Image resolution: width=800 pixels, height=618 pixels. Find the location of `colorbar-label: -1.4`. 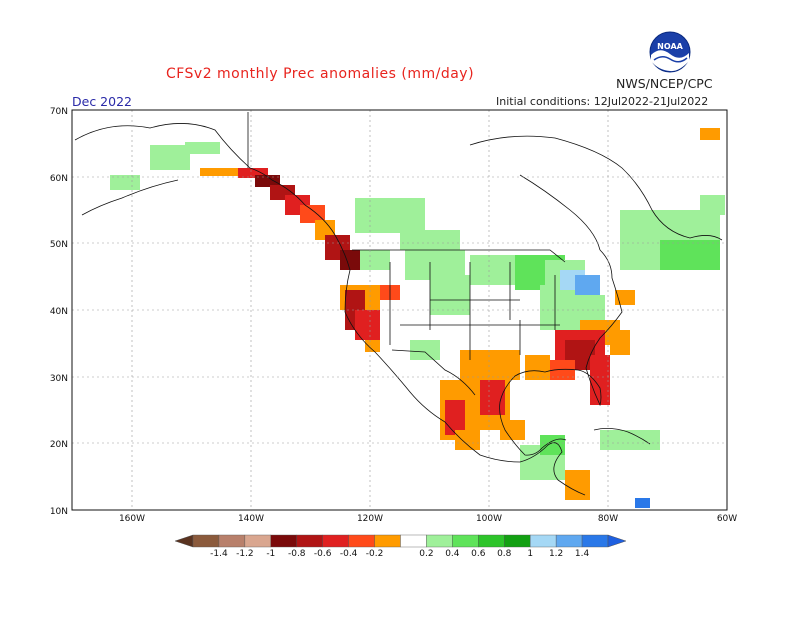

colorbar-label: -1.4 is located at coordinates (219, 554).